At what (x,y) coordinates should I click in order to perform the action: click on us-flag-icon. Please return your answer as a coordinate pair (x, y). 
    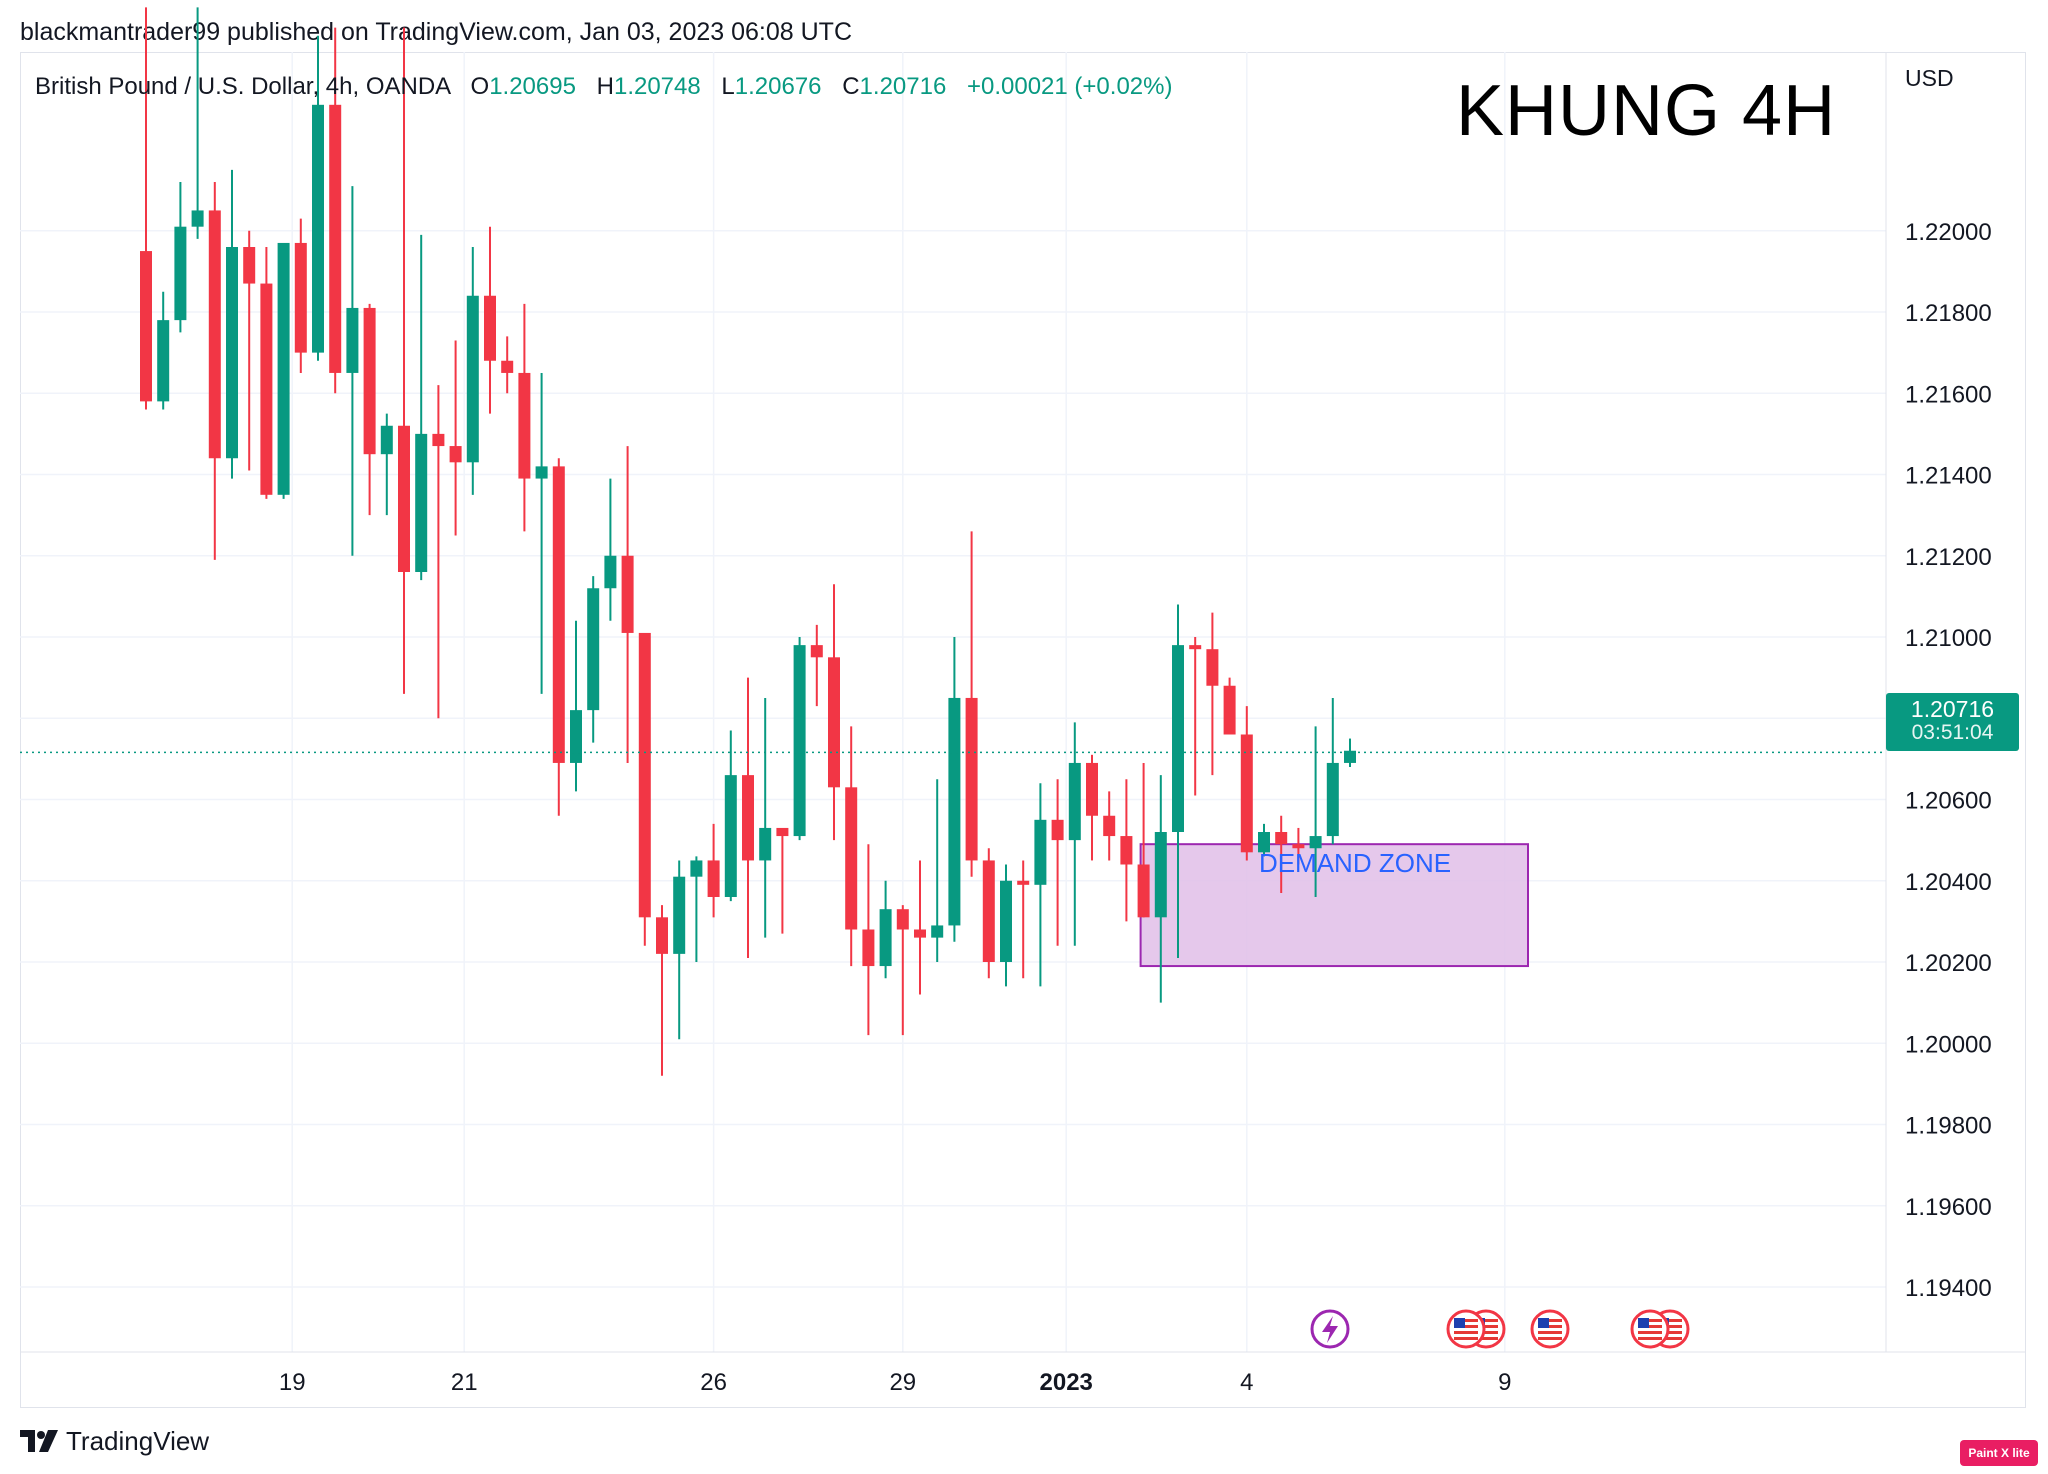
    Looking at the image, I should click on (1650, 1329).